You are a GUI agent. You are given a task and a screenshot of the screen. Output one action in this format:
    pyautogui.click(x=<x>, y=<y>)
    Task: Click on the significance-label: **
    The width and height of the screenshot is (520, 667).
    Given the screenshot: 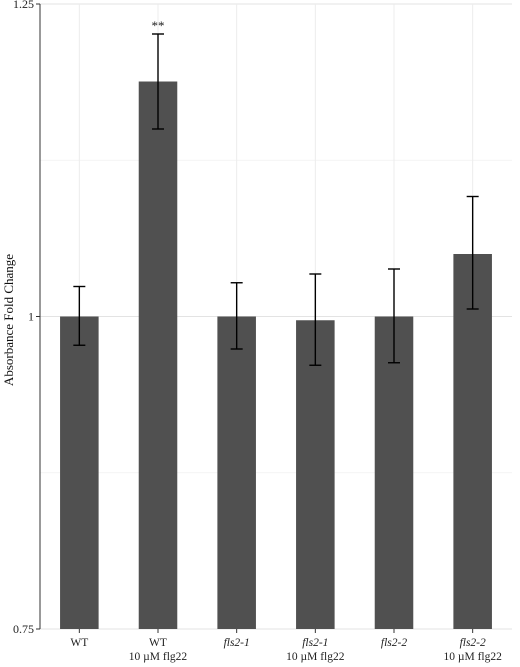 What is the action you would take?
    pyautogui.click(x=158, y=25)
    